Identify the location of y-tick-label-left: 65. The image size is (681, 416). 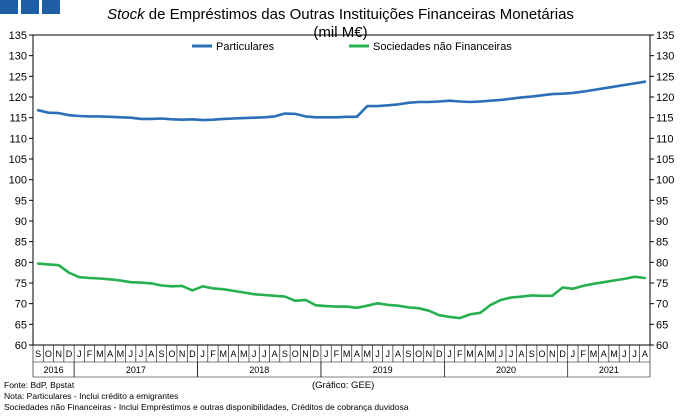
(21, 325).